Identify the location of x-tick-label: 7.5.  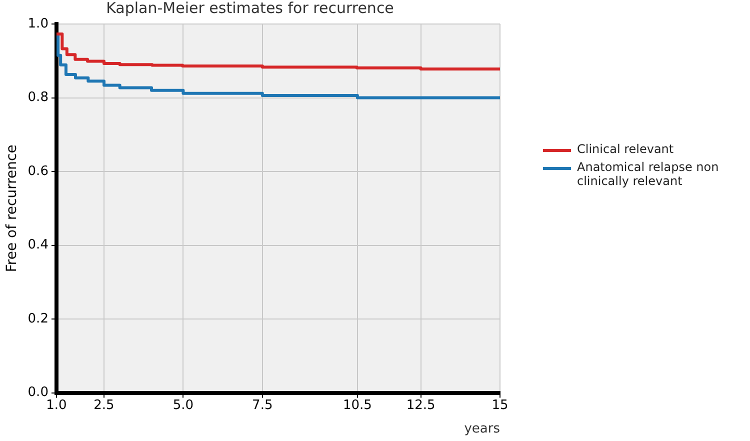
(262, 405).